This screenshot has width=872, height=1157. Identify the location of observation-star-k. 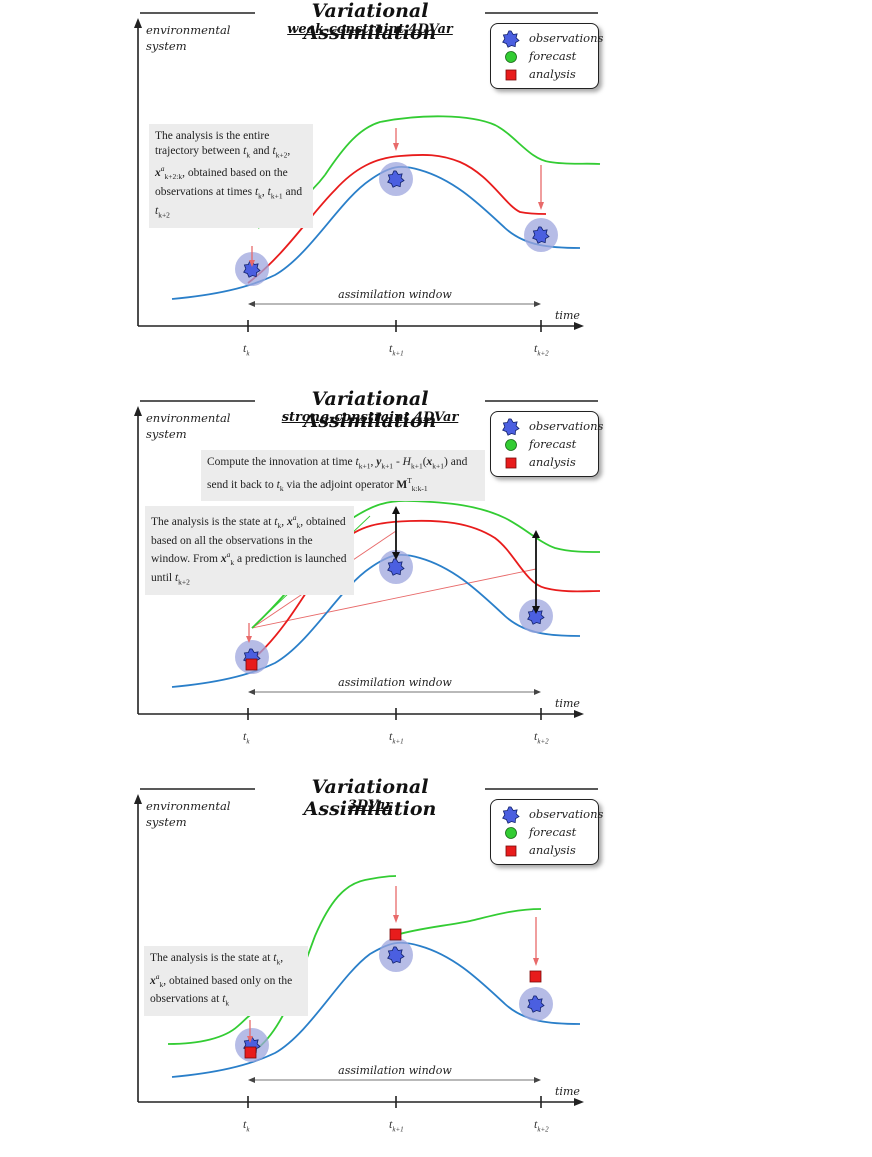
(252, 269).